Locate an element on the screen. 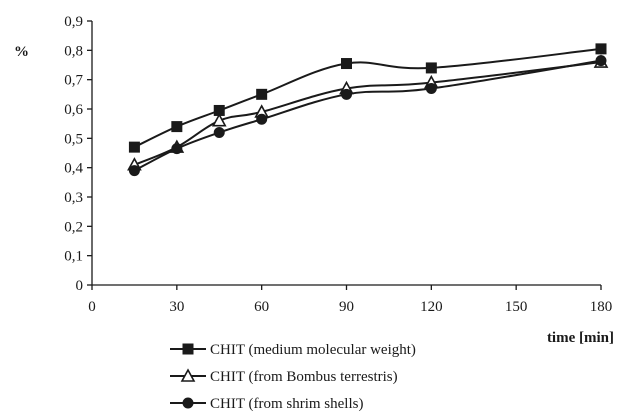  y-tick-label: 0,8 is located at coordinates (73, 51).